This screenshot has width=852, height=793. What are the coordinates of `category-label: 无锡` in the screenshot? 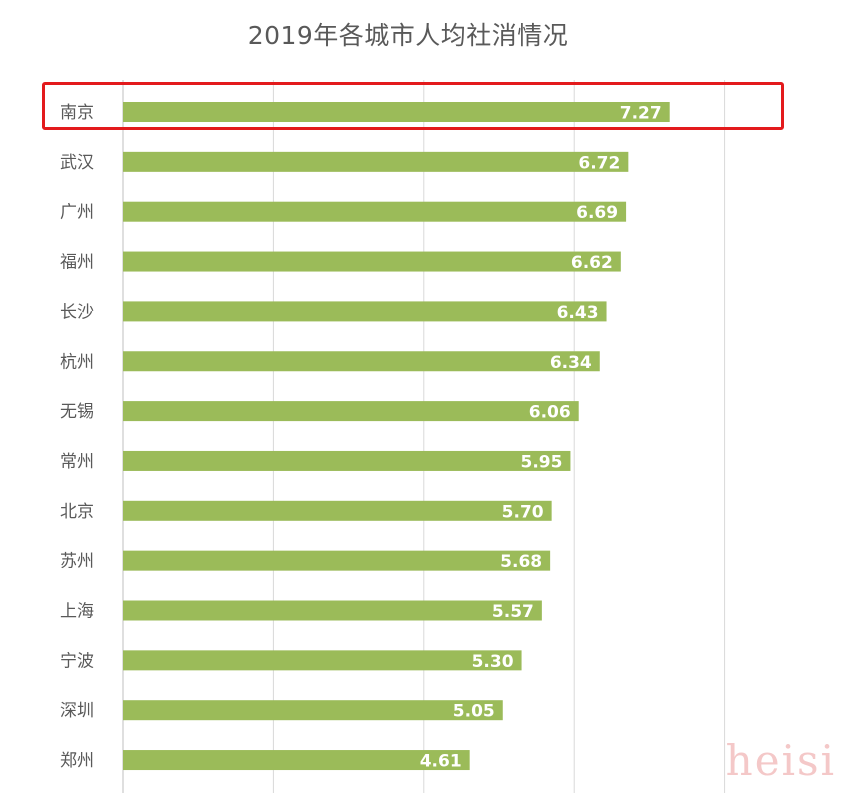 It's located at (77, 412).